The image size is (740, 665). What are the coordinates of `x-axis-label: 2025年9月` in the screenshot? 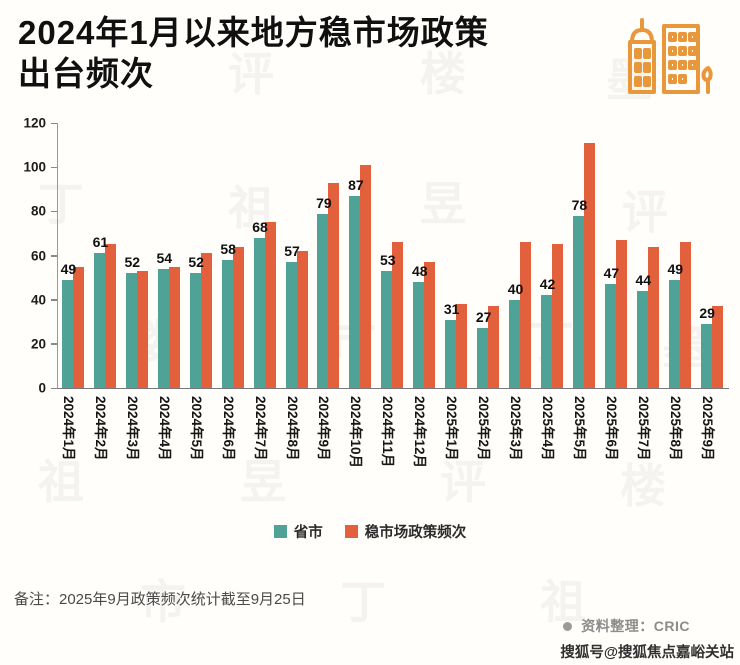 It's located at (707, 428).